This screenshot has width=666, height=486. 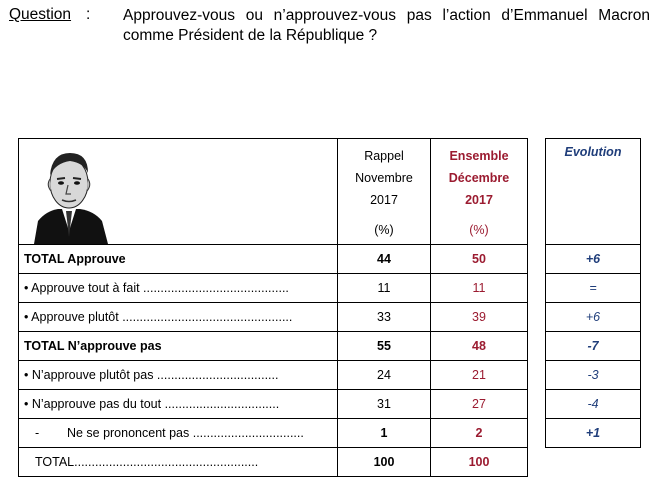 What do you see at coordinates (479, 259) in the screenshot?
I see `row-ensemble: 50` at bounding box center [479, 259].